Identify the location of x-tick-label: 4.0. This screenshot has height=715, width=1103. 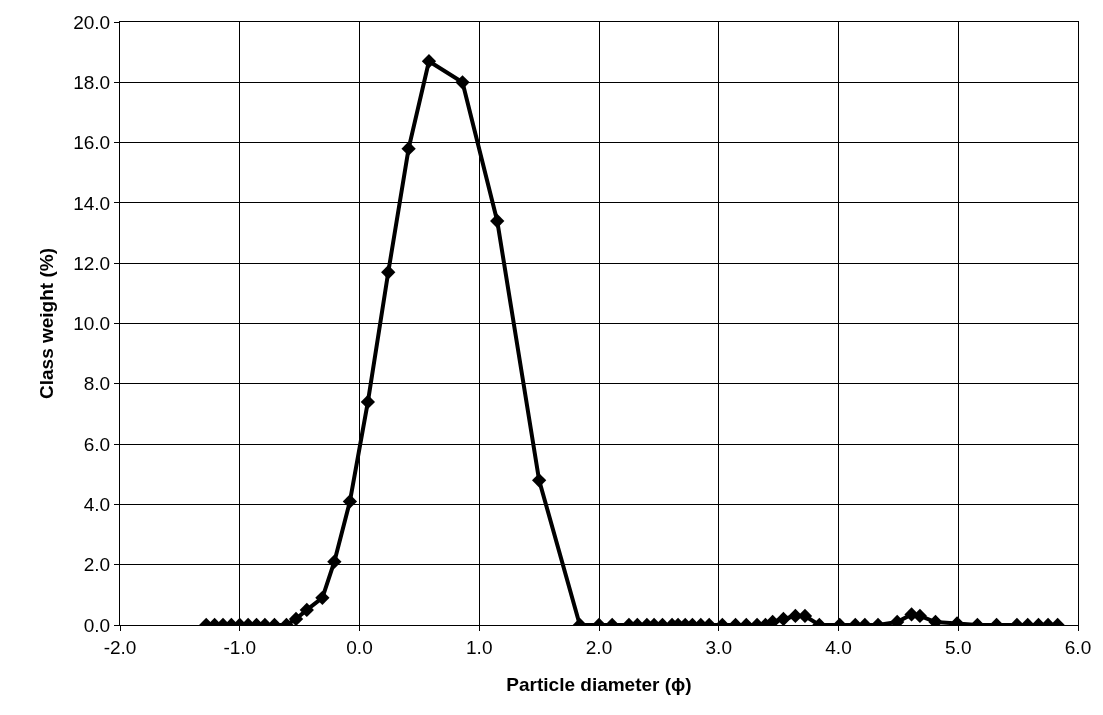
(838, 647).